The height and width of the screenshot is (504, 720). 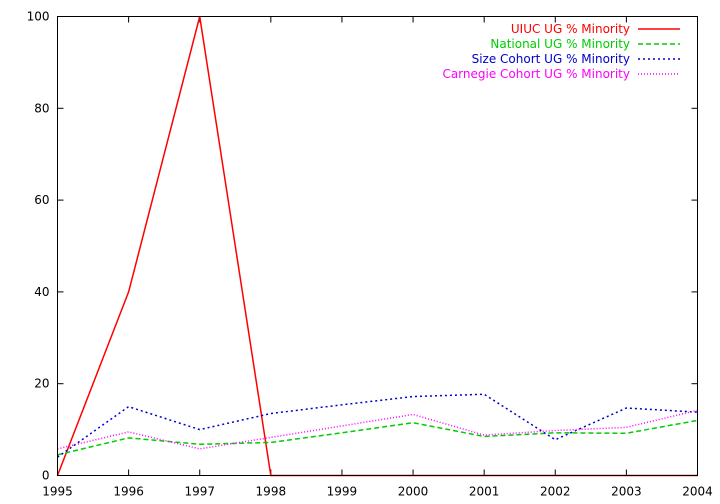 What do you see at coordinates (570, 29) in the screenshot?
I see `legend-label: UIUC UG % Minority` at bounding box center [570, 29].